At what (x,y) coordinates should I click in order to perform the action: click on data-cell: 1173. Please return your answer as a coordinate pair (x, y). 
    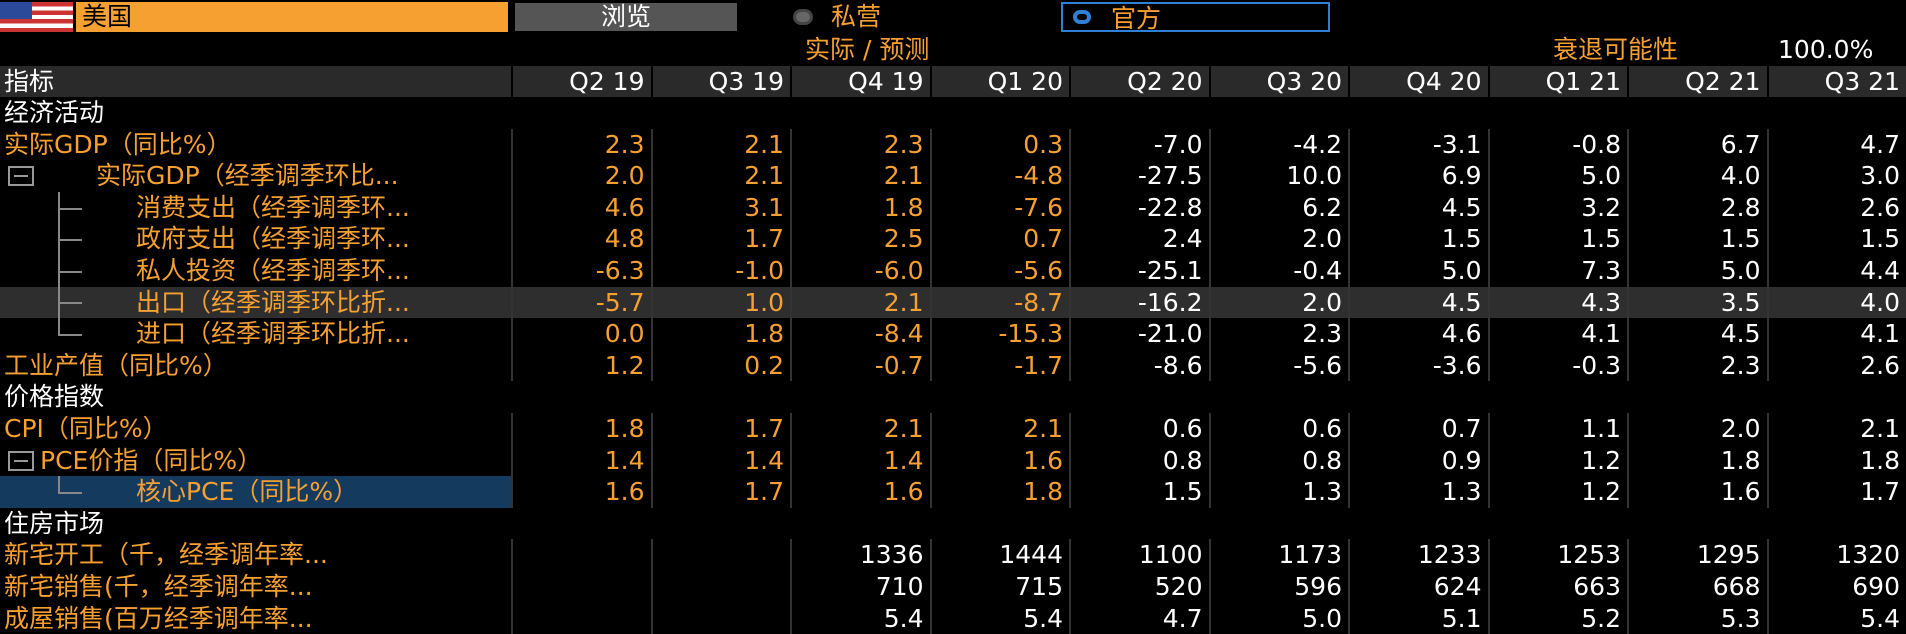
    Looking at the image, I should click on (1279, 555).